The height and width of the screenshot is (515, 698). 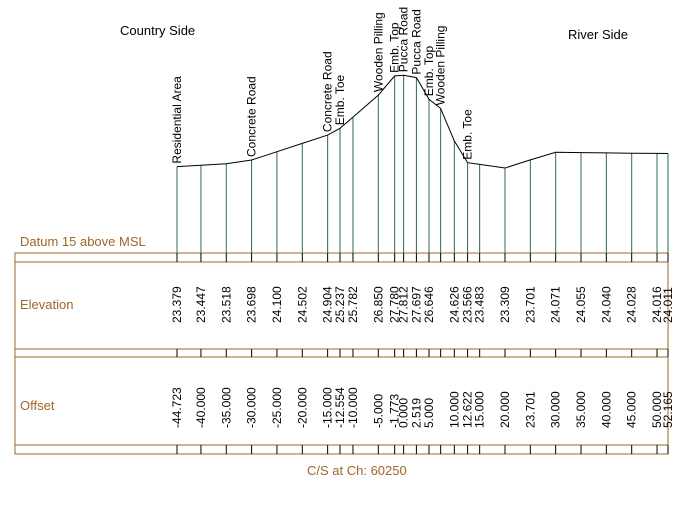 I want to click on elevation-value: 25.237, so click(x=340, y=304).